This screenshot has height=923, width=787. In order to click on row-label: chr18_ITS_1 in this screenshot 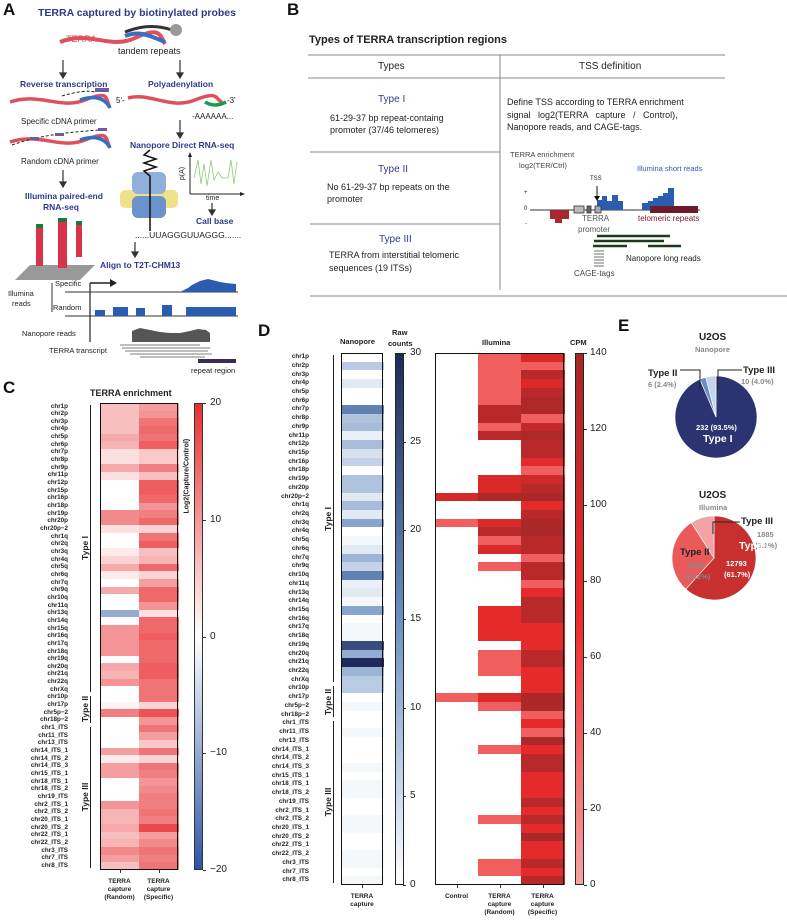, I will do `click(49, 781)`.